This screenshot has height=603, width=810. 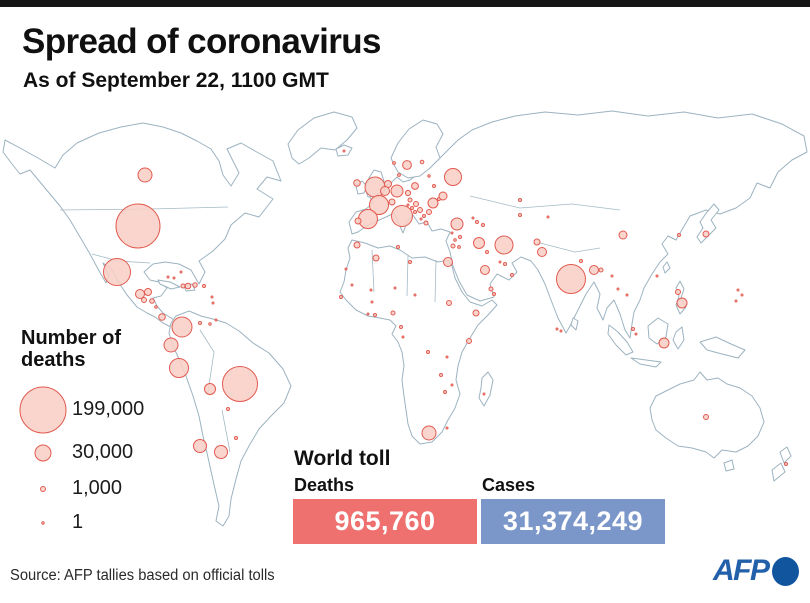 What do you see at coordinates (405, 3) in the screenshot?
I see `top-black-bar` at bounding box center [405, 3].